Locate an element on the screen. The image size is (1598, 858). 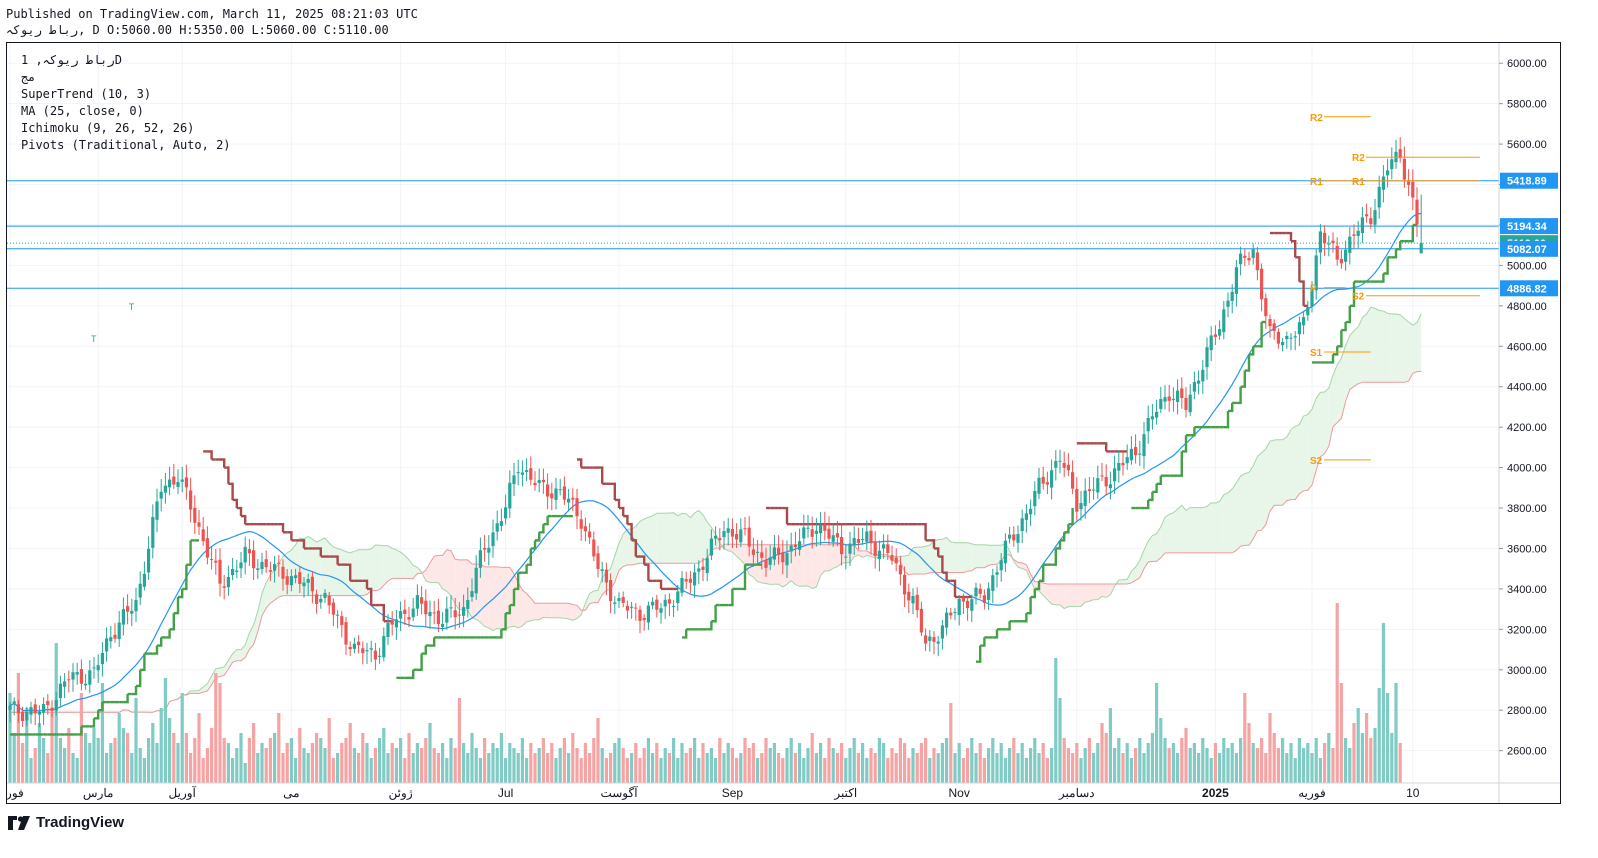
pivot-label: S1 is located at coordinates (1316, 353).